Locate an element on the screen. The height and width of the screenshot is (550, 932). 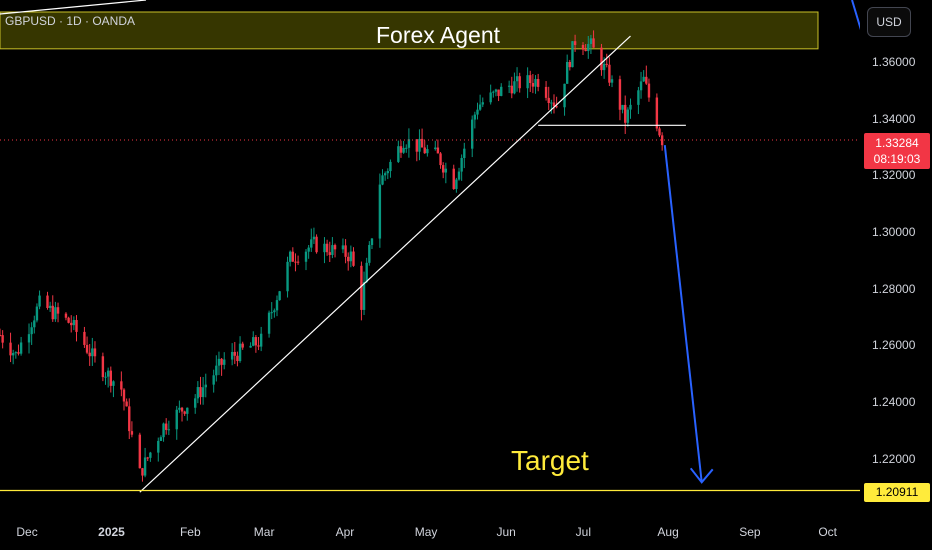
time-tick: May is located at coordinates (426, 532).